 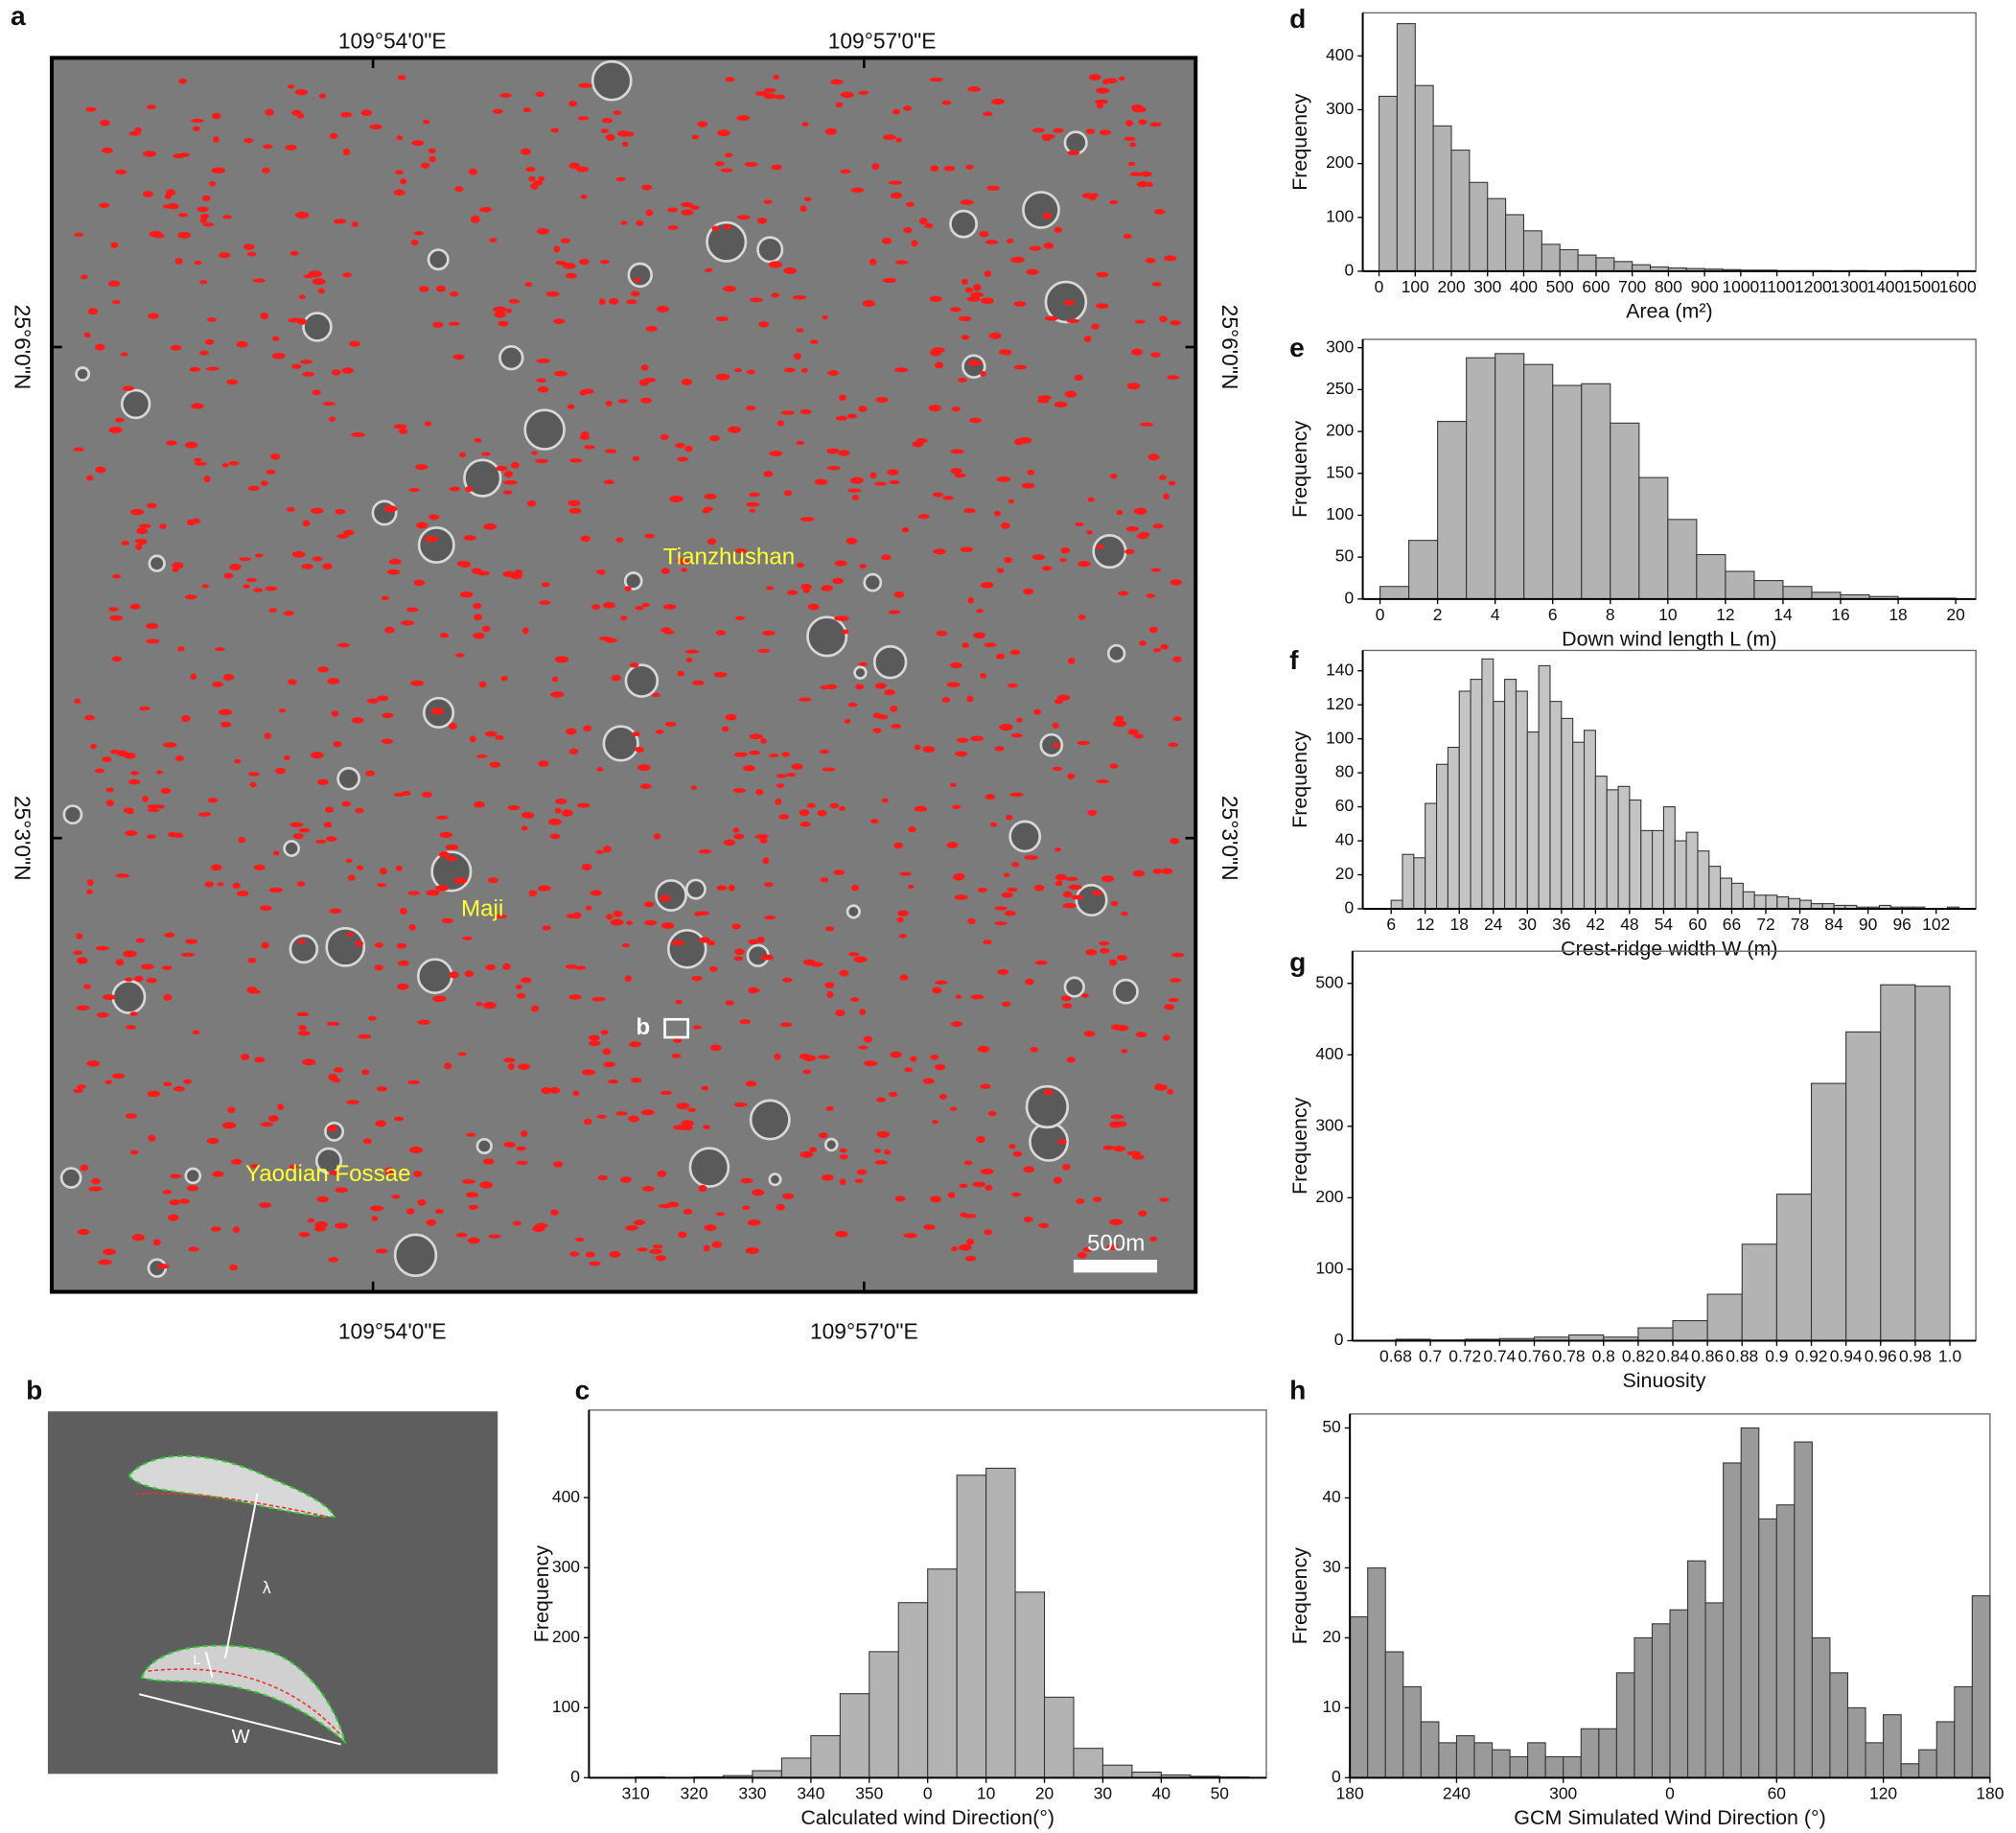 What do you see at coordinates (1765, 925) in the screenshot?
I see `x-tick-label: 72` at bounding box center [1765, 925].